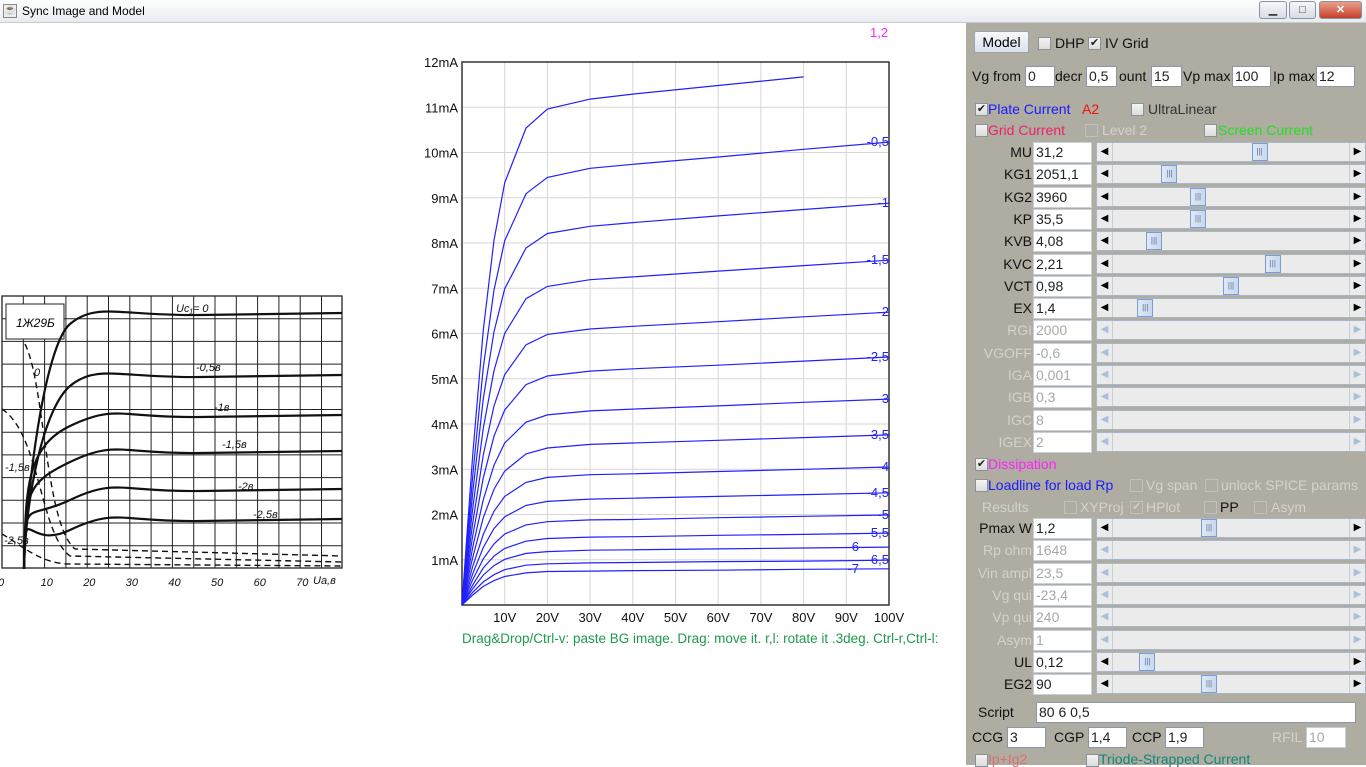 Image resolution: width=1366 pixels, height=767 pixels. I want to click on loadline-checkbox, so click(981, 485).